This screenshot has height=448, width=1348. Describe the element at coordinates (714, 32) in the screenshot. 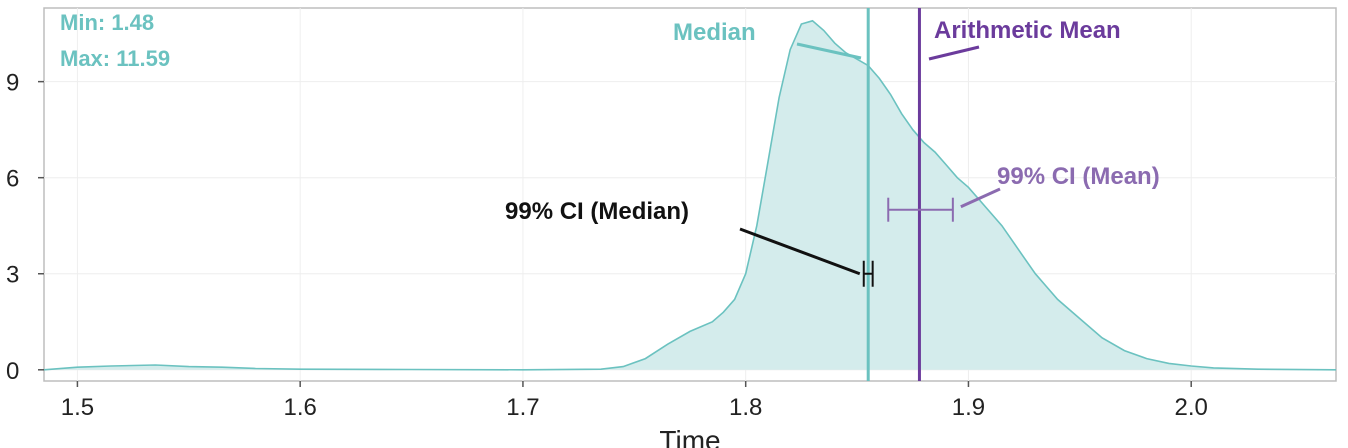

I see `median-label: Median` at that location.